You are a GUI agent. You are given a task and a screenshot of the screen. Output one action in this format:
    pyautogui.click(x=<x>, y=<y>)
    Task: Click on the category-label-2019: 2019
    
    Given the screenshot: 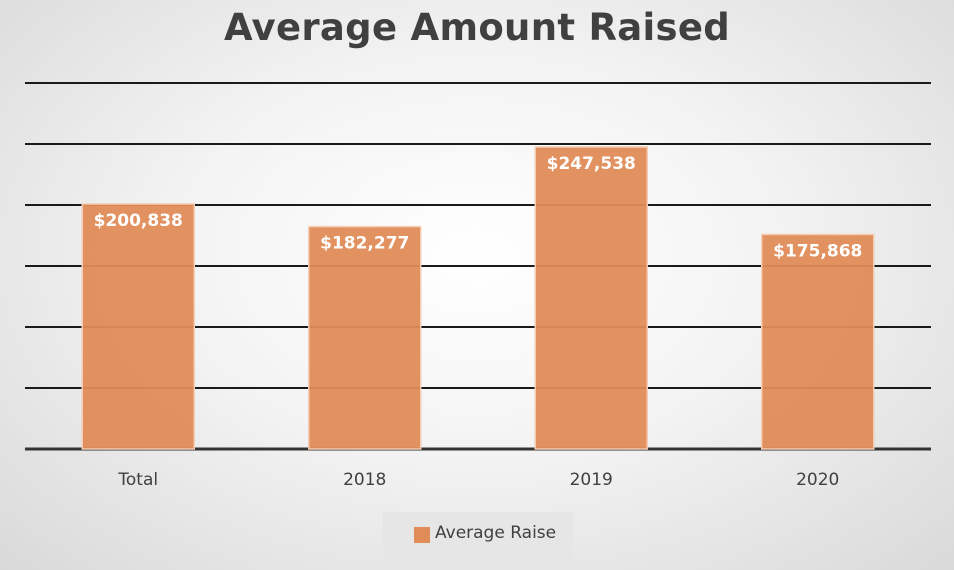 What is the action you would take?
    pyautogui.click(x=591, y=480)
    